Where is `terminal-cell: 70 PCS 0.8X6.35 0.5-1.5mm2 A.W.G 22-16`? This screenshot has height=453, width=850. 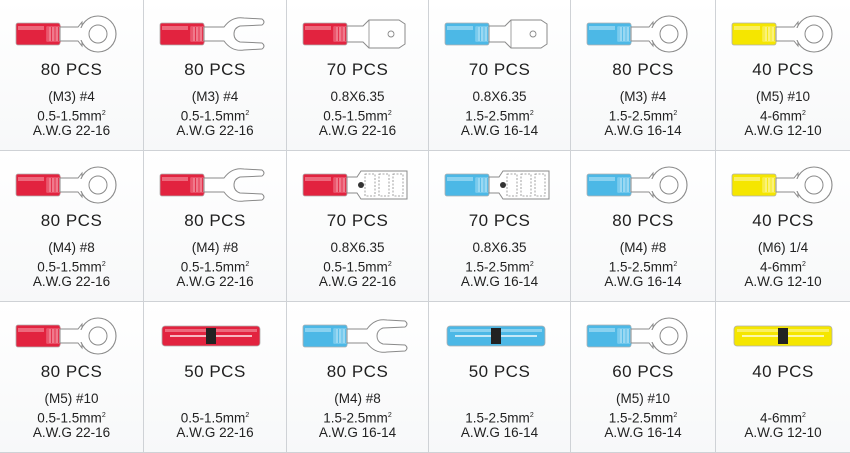 terminal-cell: 70 PCS 0.8X6.35 0.5-1.5mm2 A.W.G 22-16 is located at coordinates (358, 75).